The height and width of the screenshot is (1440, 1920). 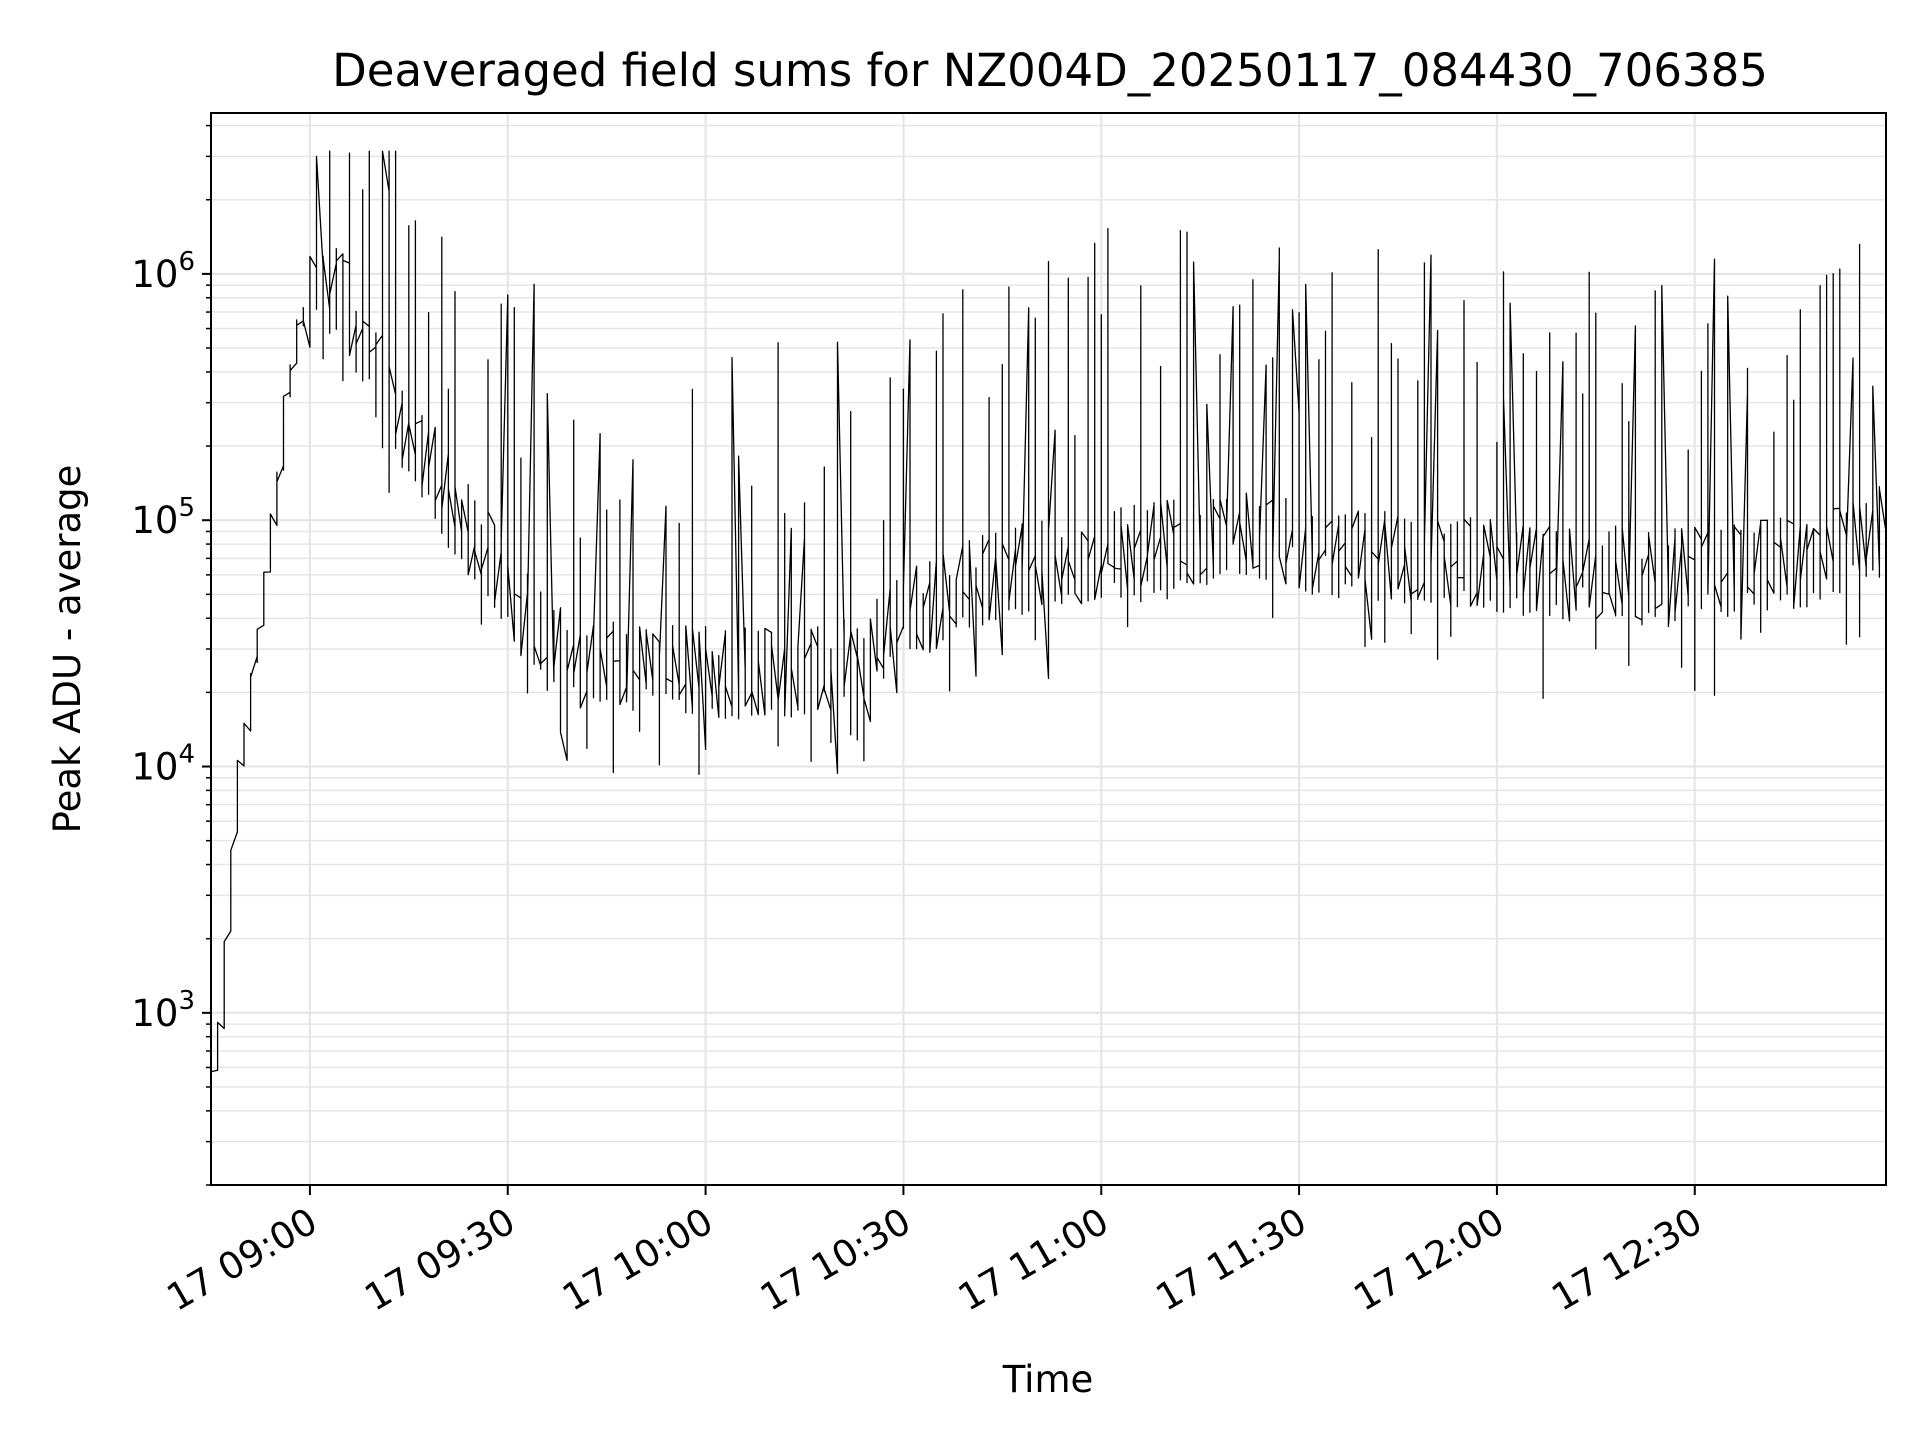 What do you see at coordinates (1048, 1379) in the screenshot?
I see `x-axis-label: Time` at bounding box center [1048, 1379].